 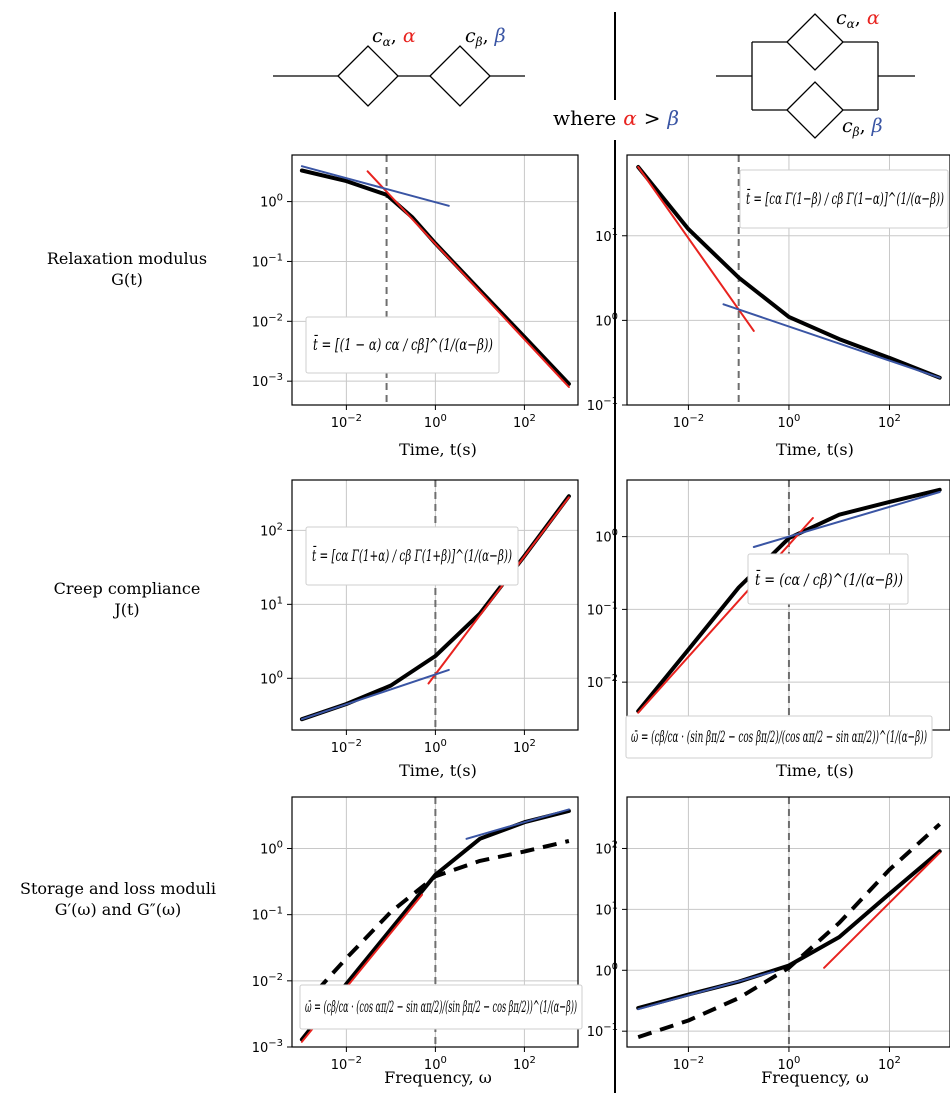 What do you see at coordinates (394, 37) in the screenshot?
I see `element-1-label: cα, α` at bounding box center [394, 37].